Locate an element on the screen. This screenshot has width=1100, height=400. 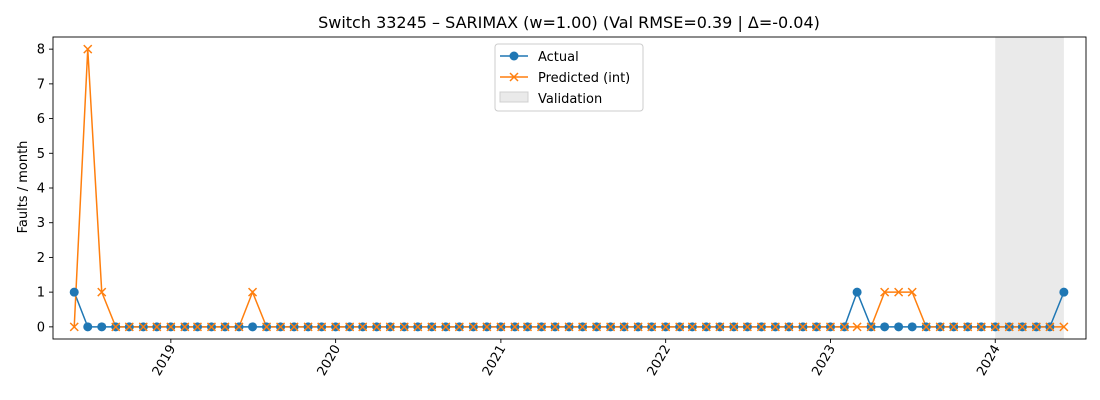
y-tick-label: 0 is located at coordinates (41, 327).